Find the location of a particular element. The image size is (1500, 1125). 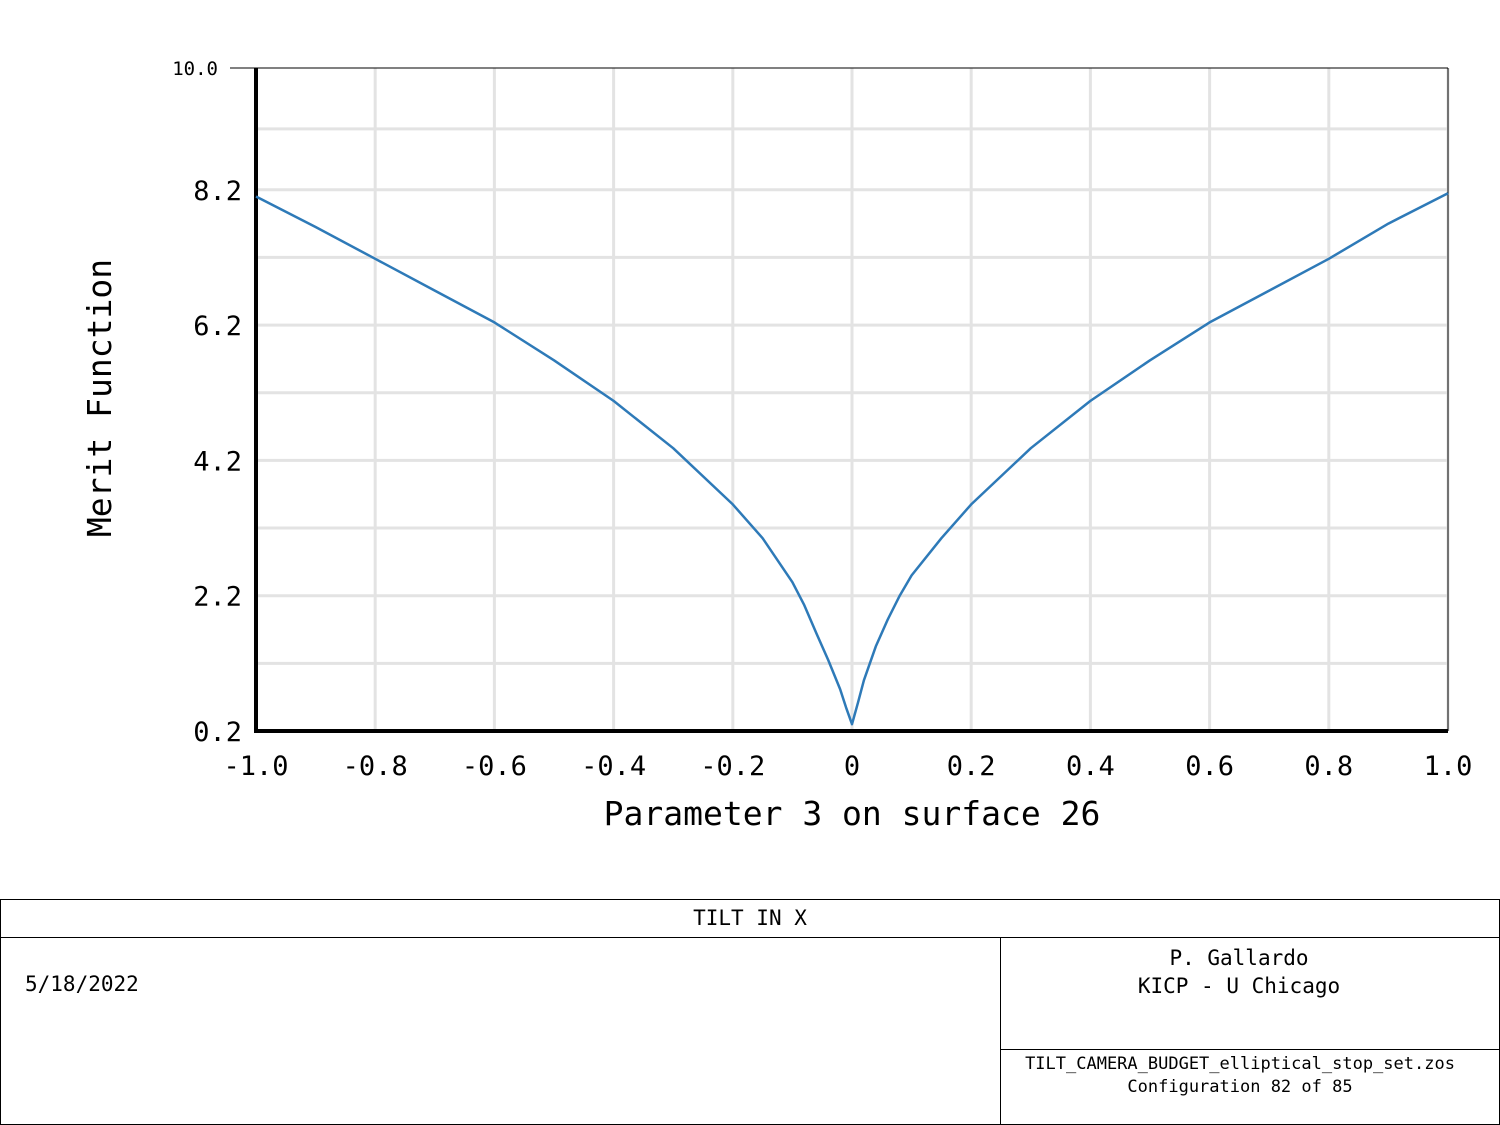

y-tick-label: 6.2 is located at coordinates (217, 326).